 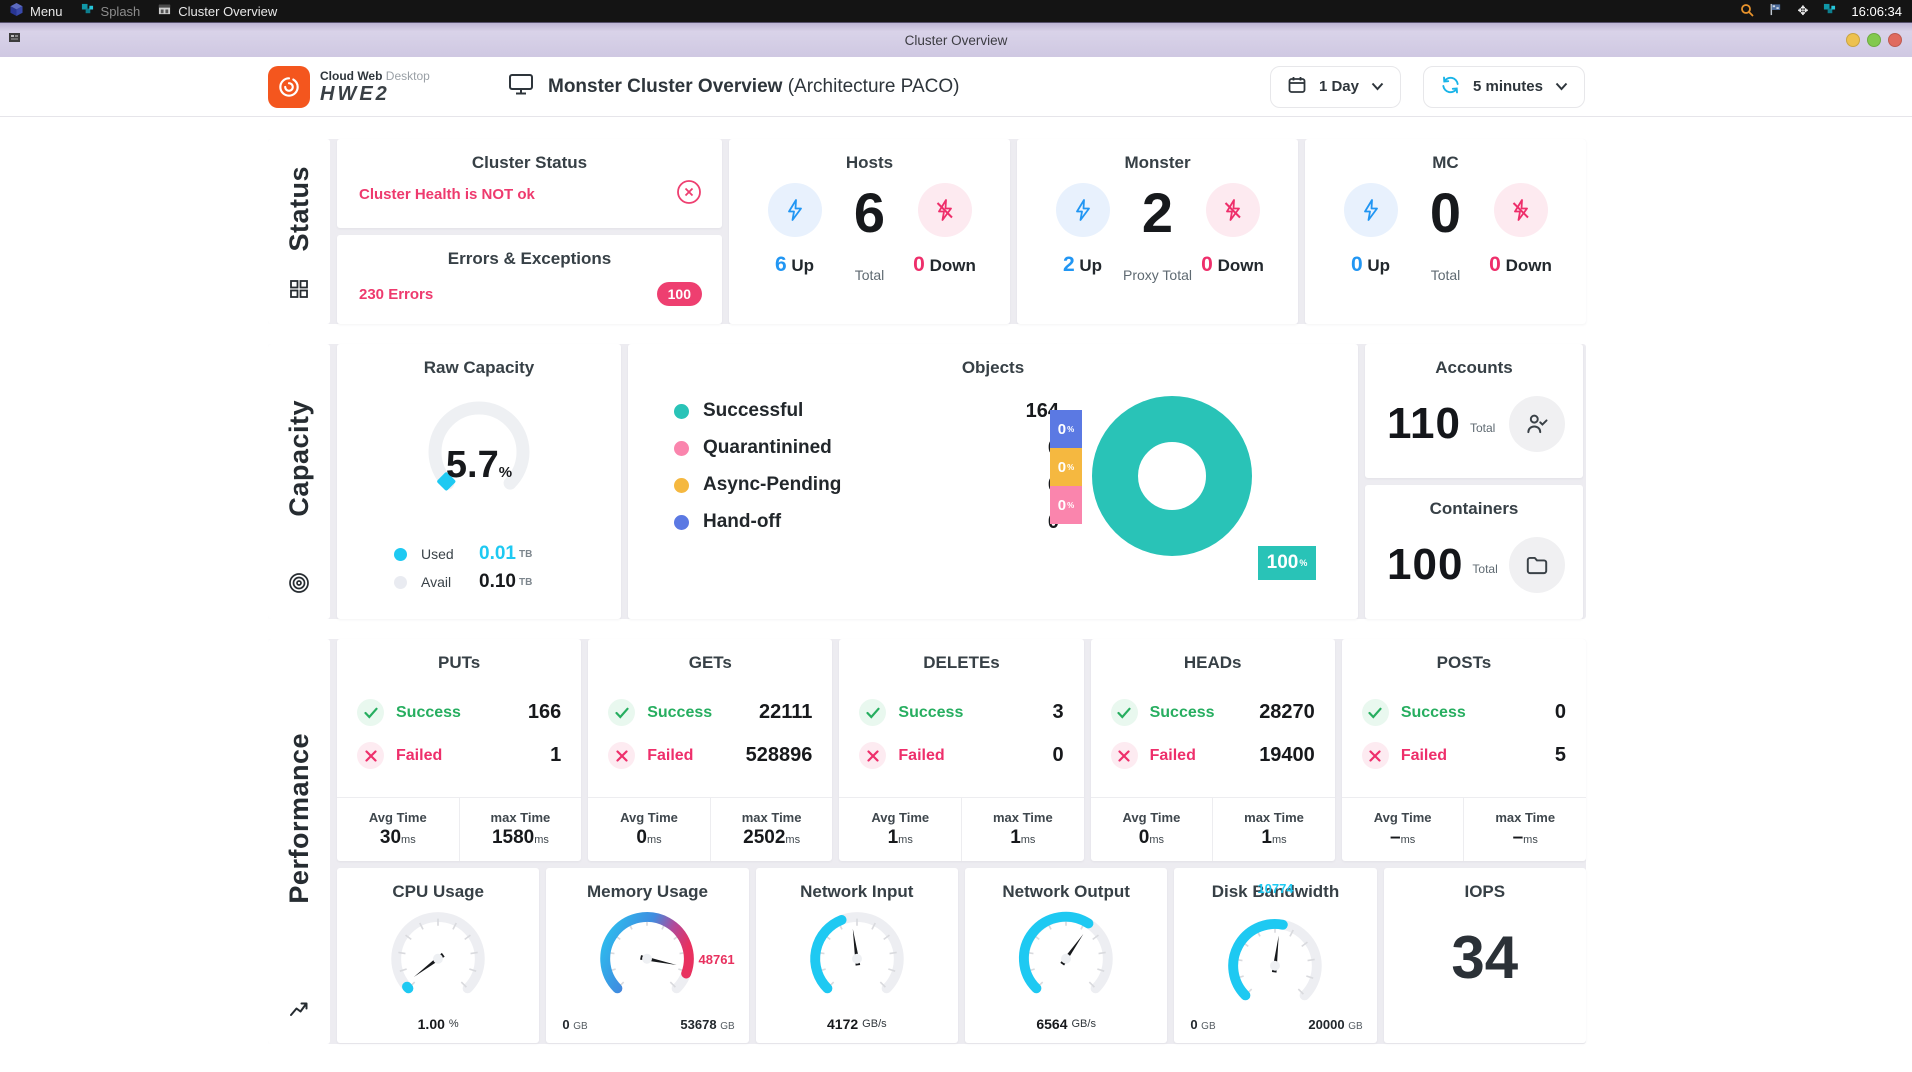 What do you see at coordinates (1485, 891) in the screenshot?
I see `iops-title: IOPS` at bounding box center [1485, 891].